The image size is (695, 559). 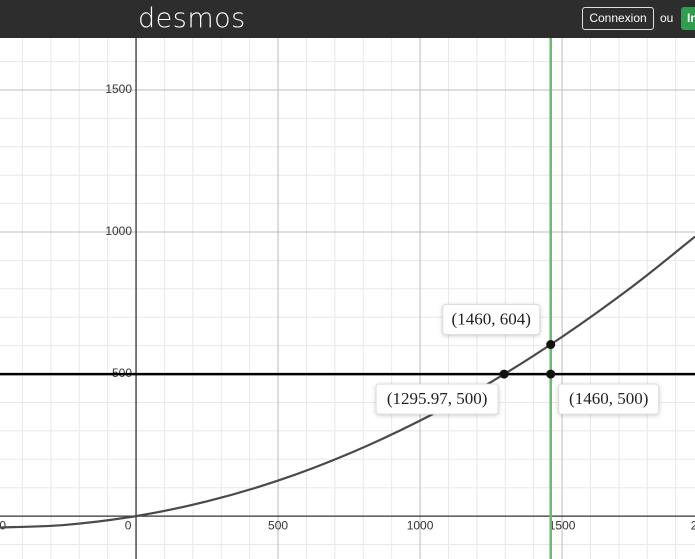 What do you see at coordinates (347, 19) in the screenshot?
I see `header: desmos Connexion ou In` at bounding box center [347, 19].